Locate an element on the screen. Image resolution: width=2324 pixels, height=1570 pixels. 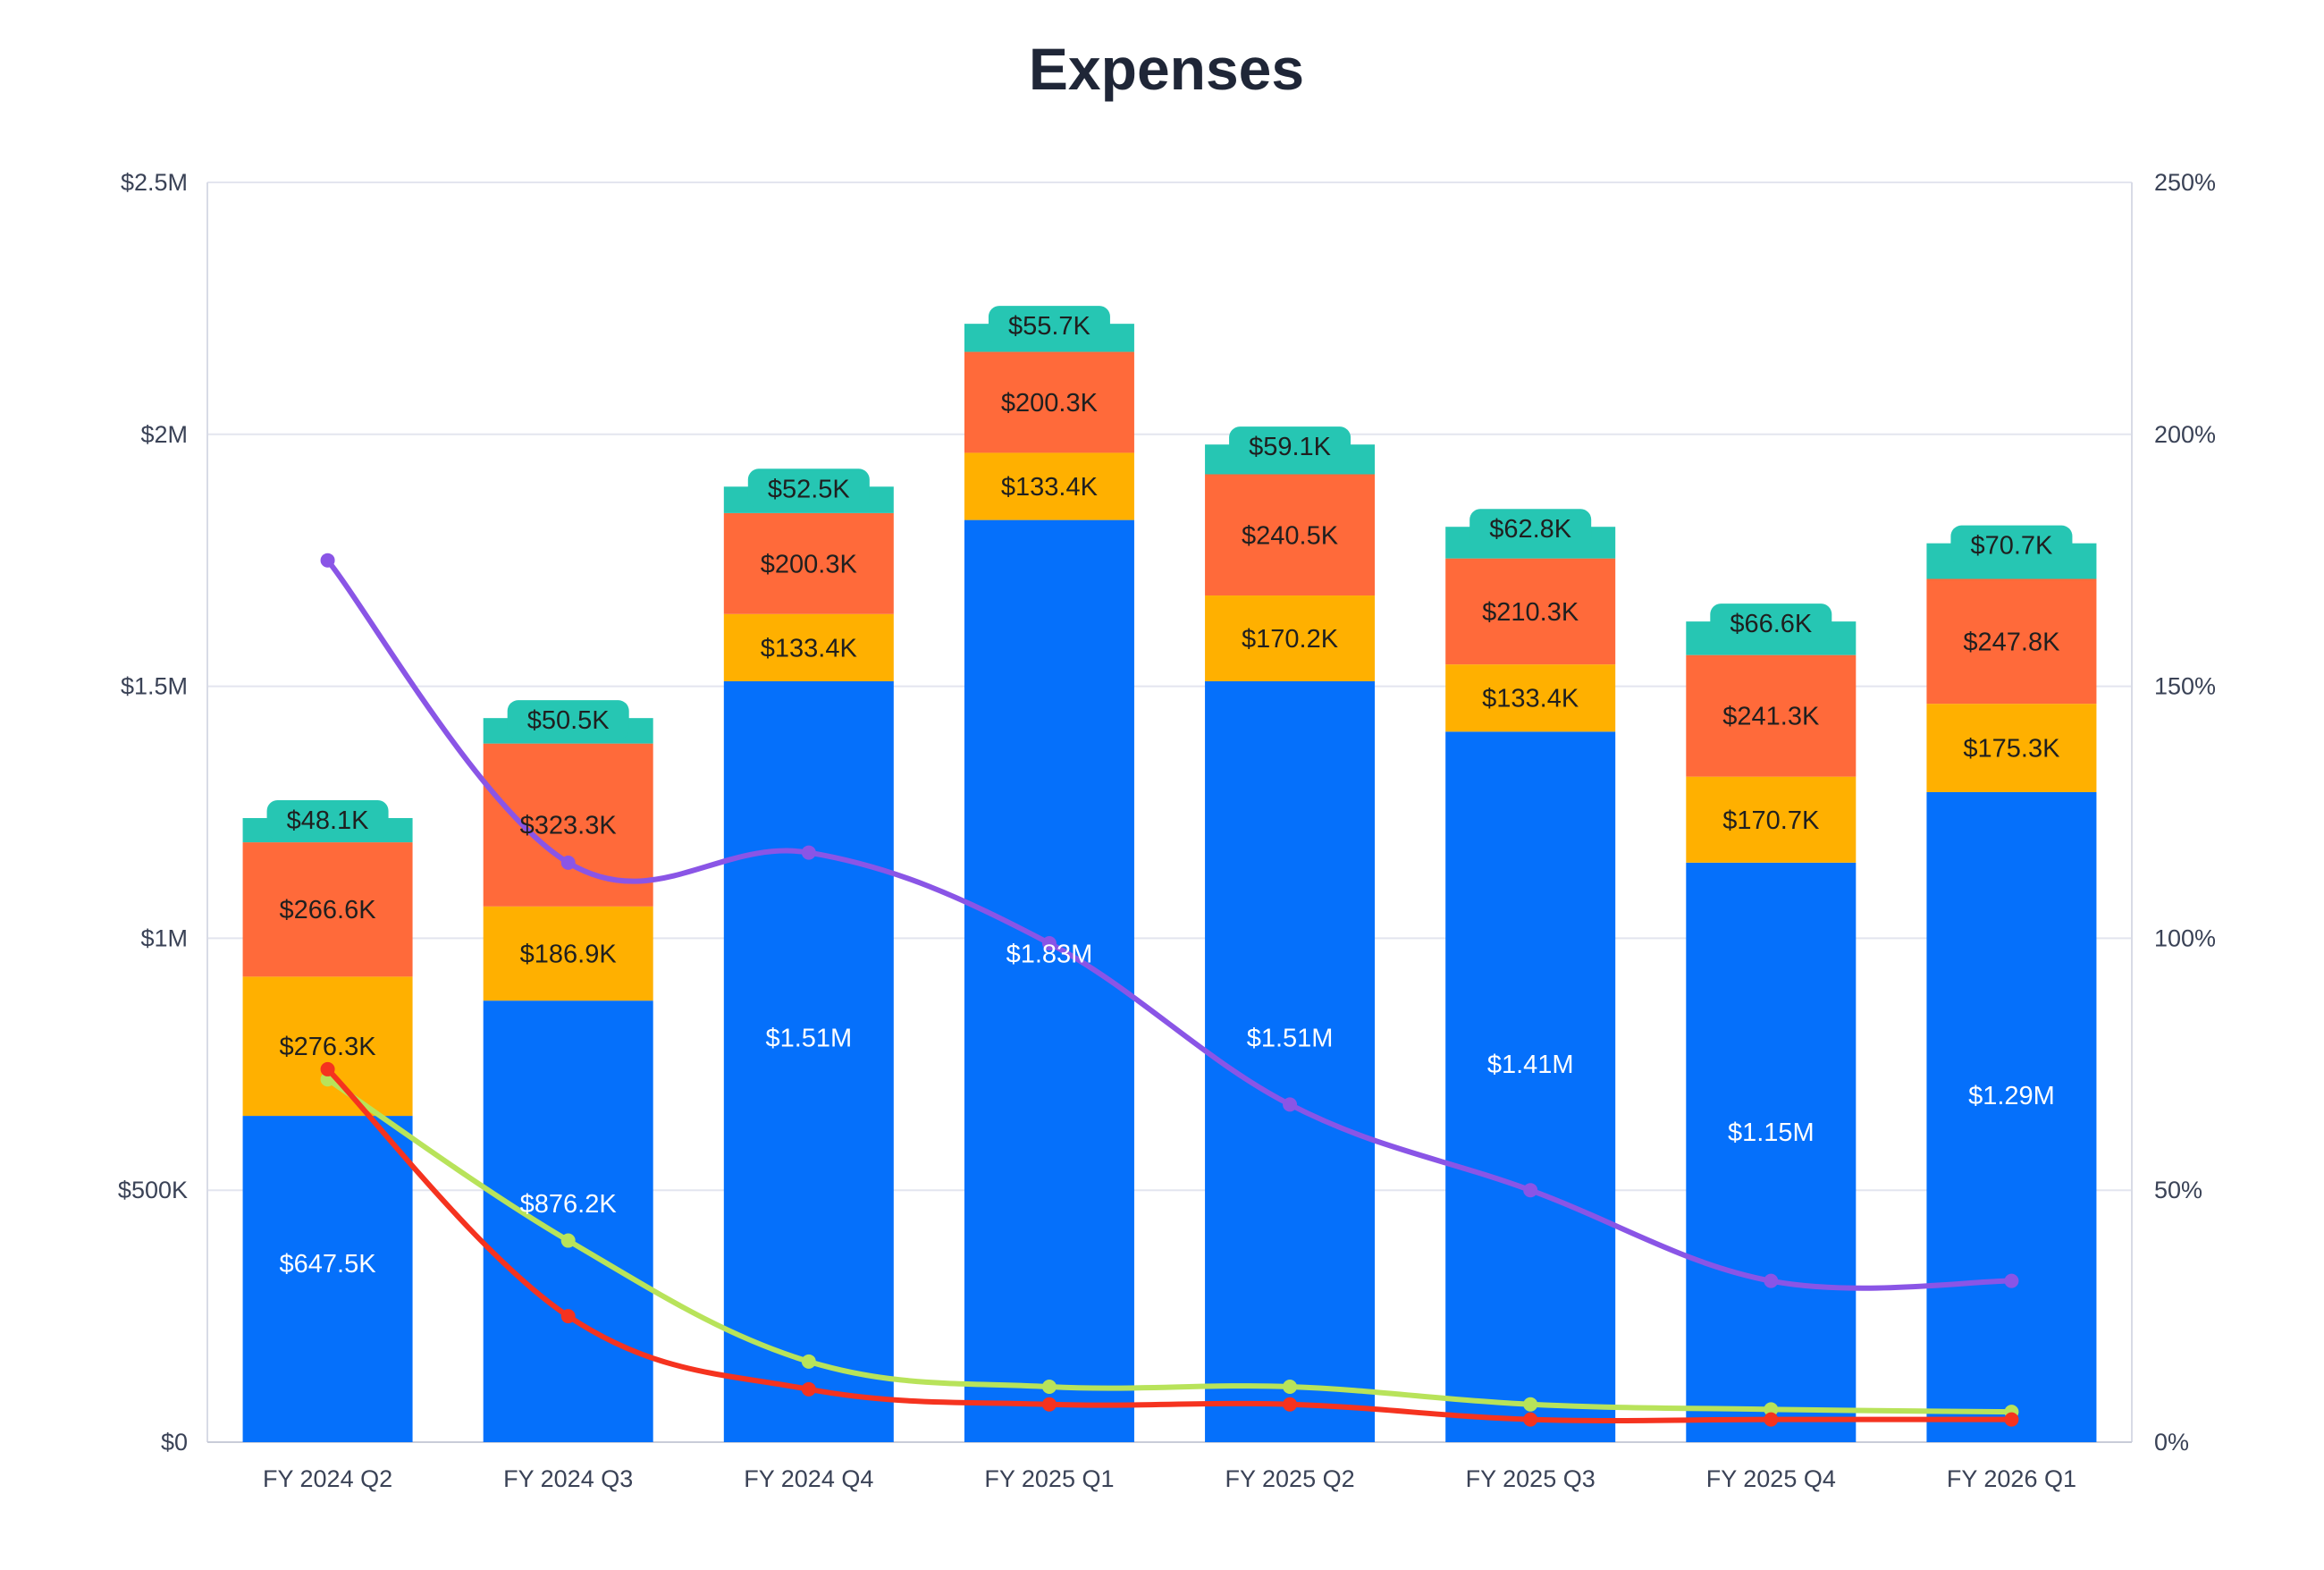
bar-data-label: $323.3K is located at coordinates (569, 826).